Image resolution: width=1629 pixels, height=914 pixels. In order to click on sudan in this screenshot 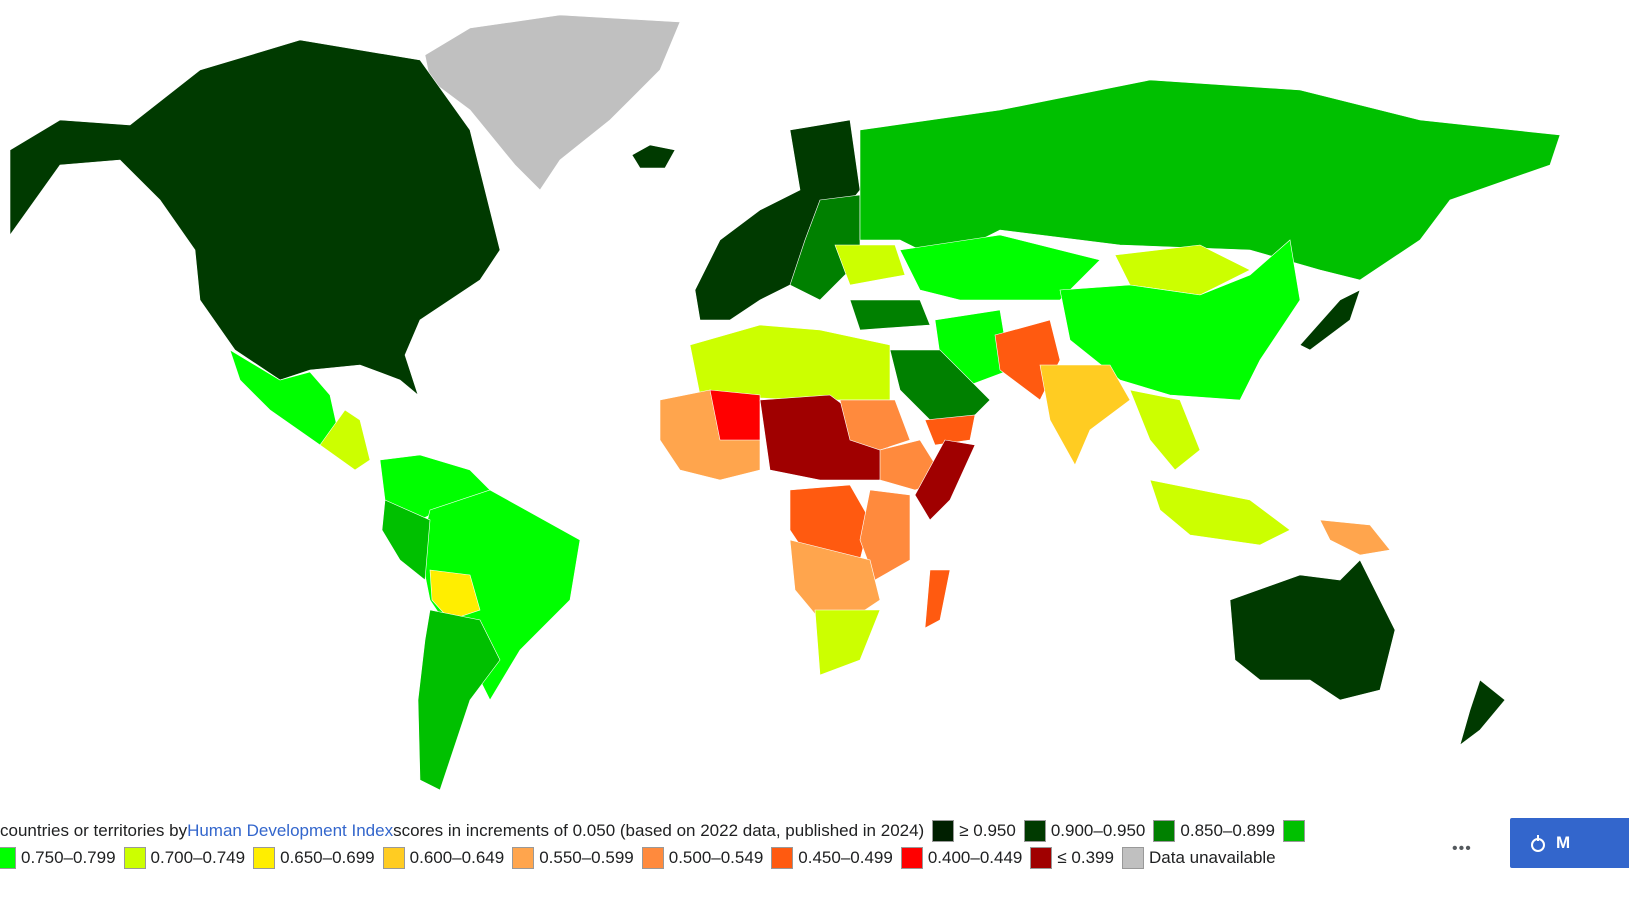, I will do `click(875, 425)`.